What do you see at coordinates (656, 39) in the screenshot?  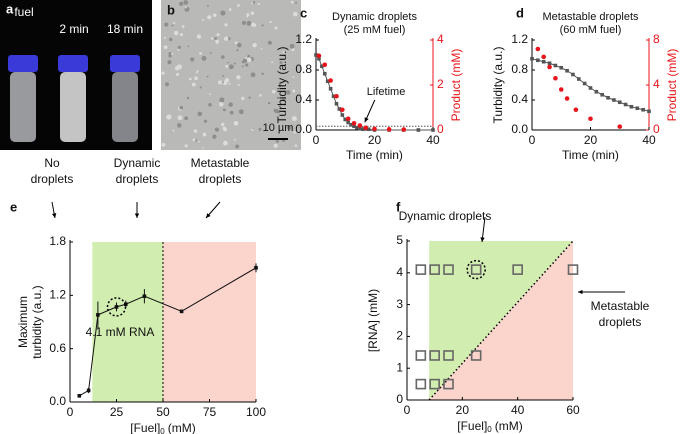 I see `y2-tick-label: 8` at bounding box center [656, 39].